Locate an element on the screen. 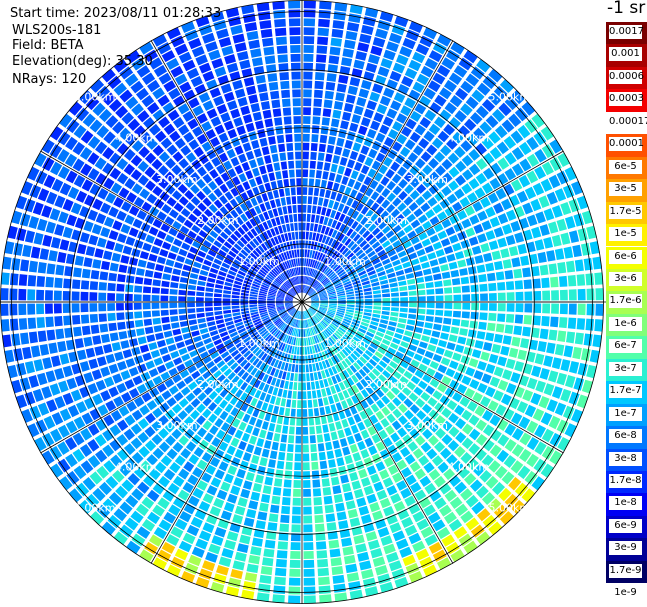 This screenshot has width=647, height=607. colorbar-tick-label: 1e-8 is located at coordinates (625, 503).